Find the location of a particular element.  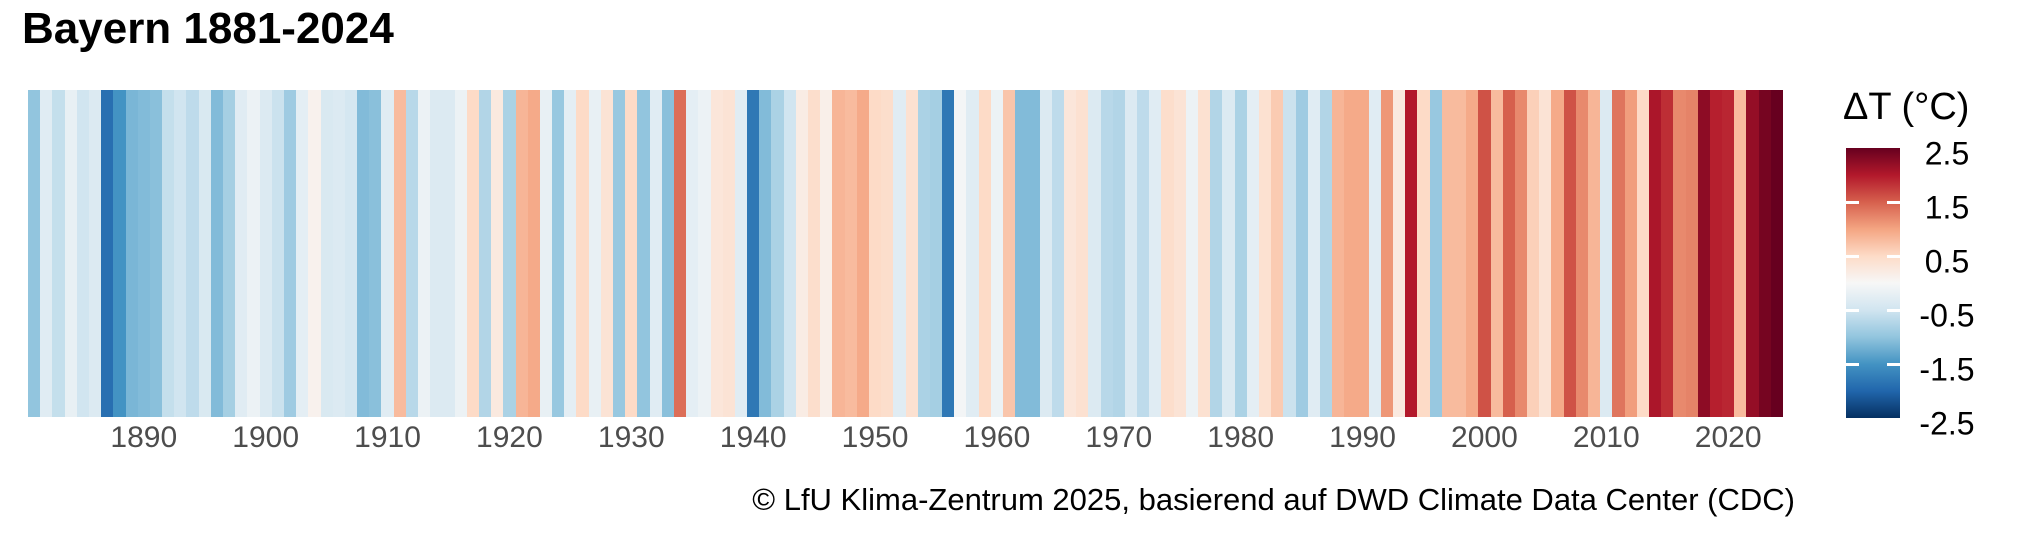

year-stripe-1961 is located at coordinates (1009, 253).